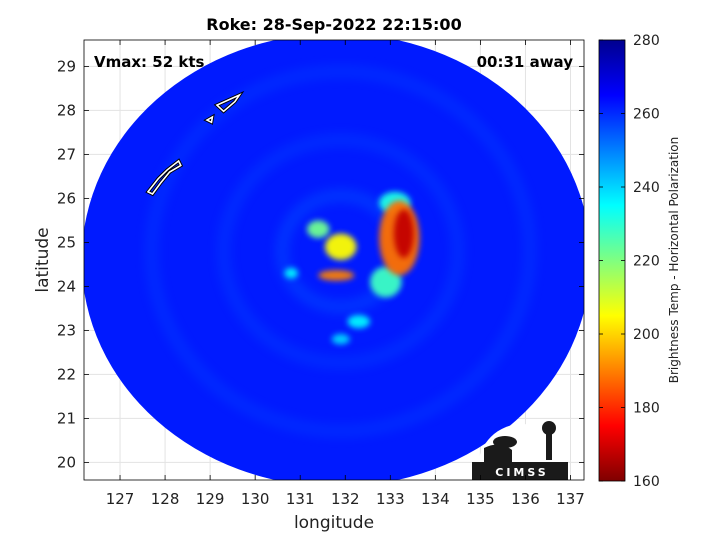 The image size is (720, 540). Describe the element at coordinates (195, 143) in the screenshot. I see `coastlines` at that location.